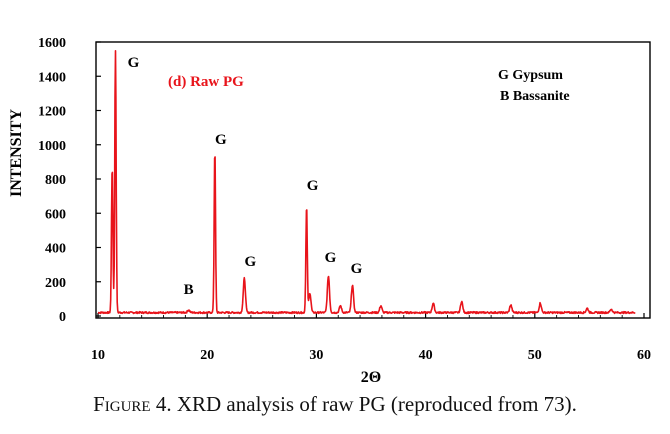 The image size is (670, 434). What do you see at coordinates (206, 82) in the screenshot?
I see `panel-label: (d) Raw PG` at bounding box center [206, 82].